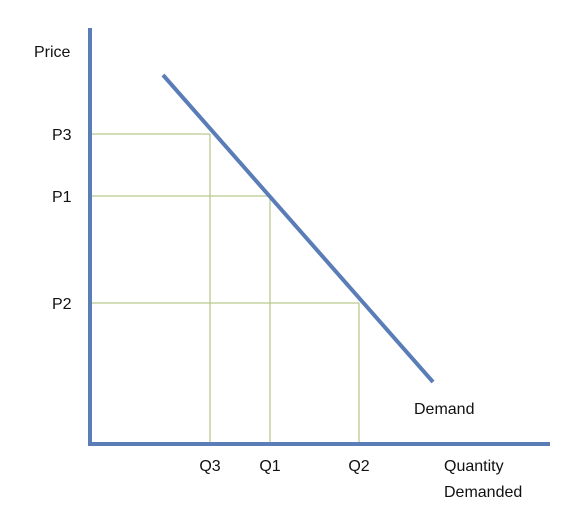  What do you see at coordinates (52, 52) in the screenshot?
I see `y-axis-label: Price` at bounding box center [52, 52].